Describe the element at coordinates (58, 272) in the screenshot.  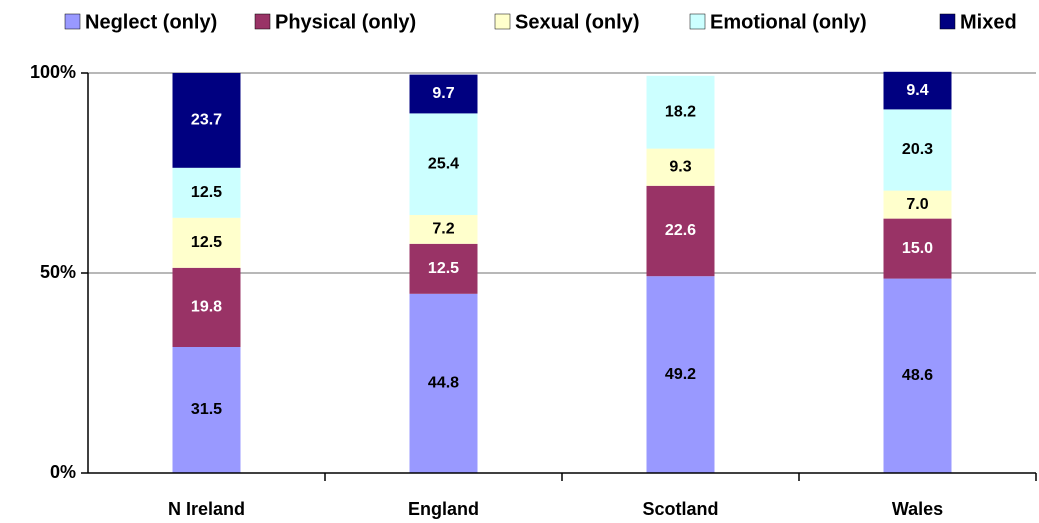
I see `y-tick-label: 50%` at that location.